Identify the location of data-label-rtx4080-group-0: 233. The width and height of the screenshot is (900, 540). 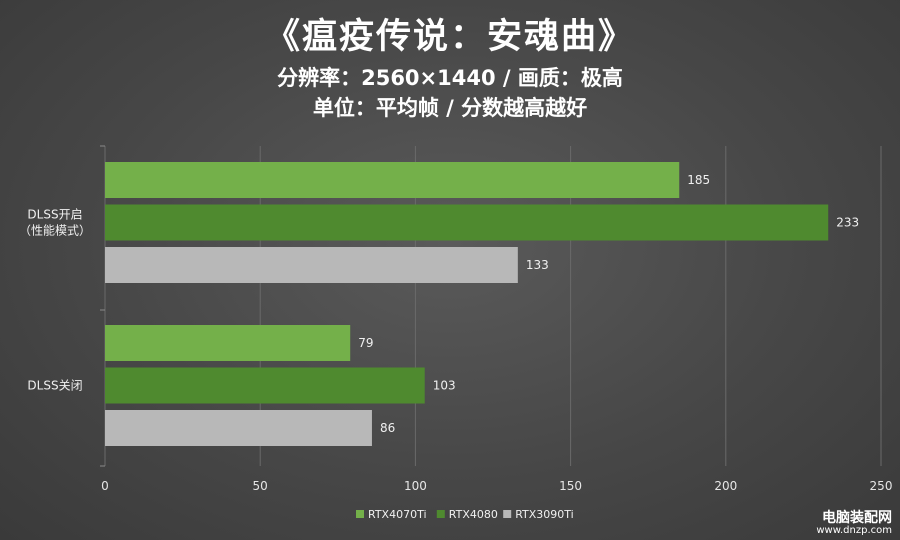
(847, 223).